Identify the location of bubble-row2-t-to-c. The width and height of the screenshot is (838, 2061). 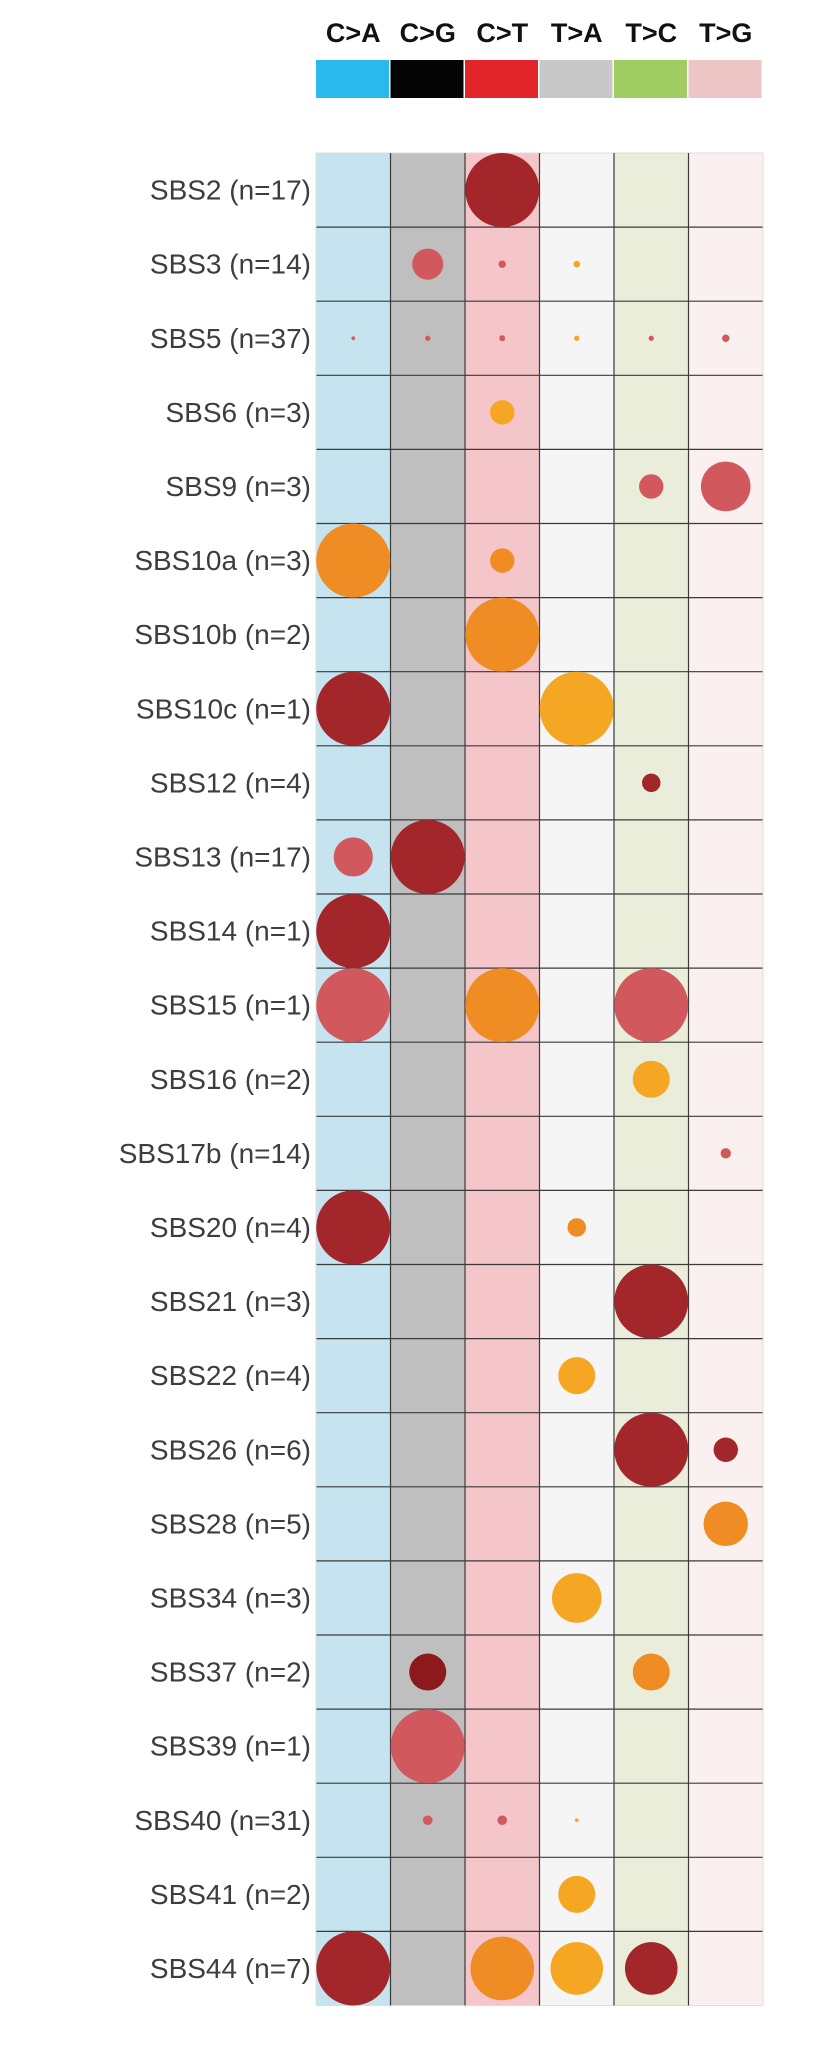
(651, 338).